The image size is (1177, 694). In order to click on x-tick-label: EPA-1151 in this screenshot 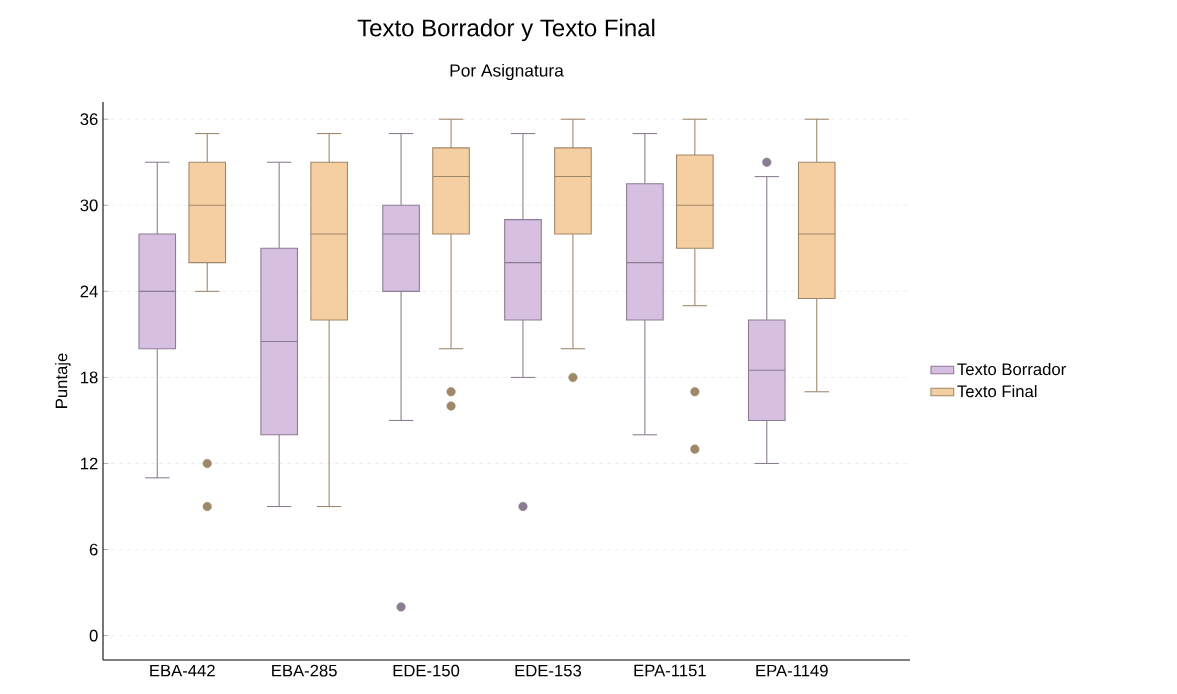, I will do `click(670, 670)`.